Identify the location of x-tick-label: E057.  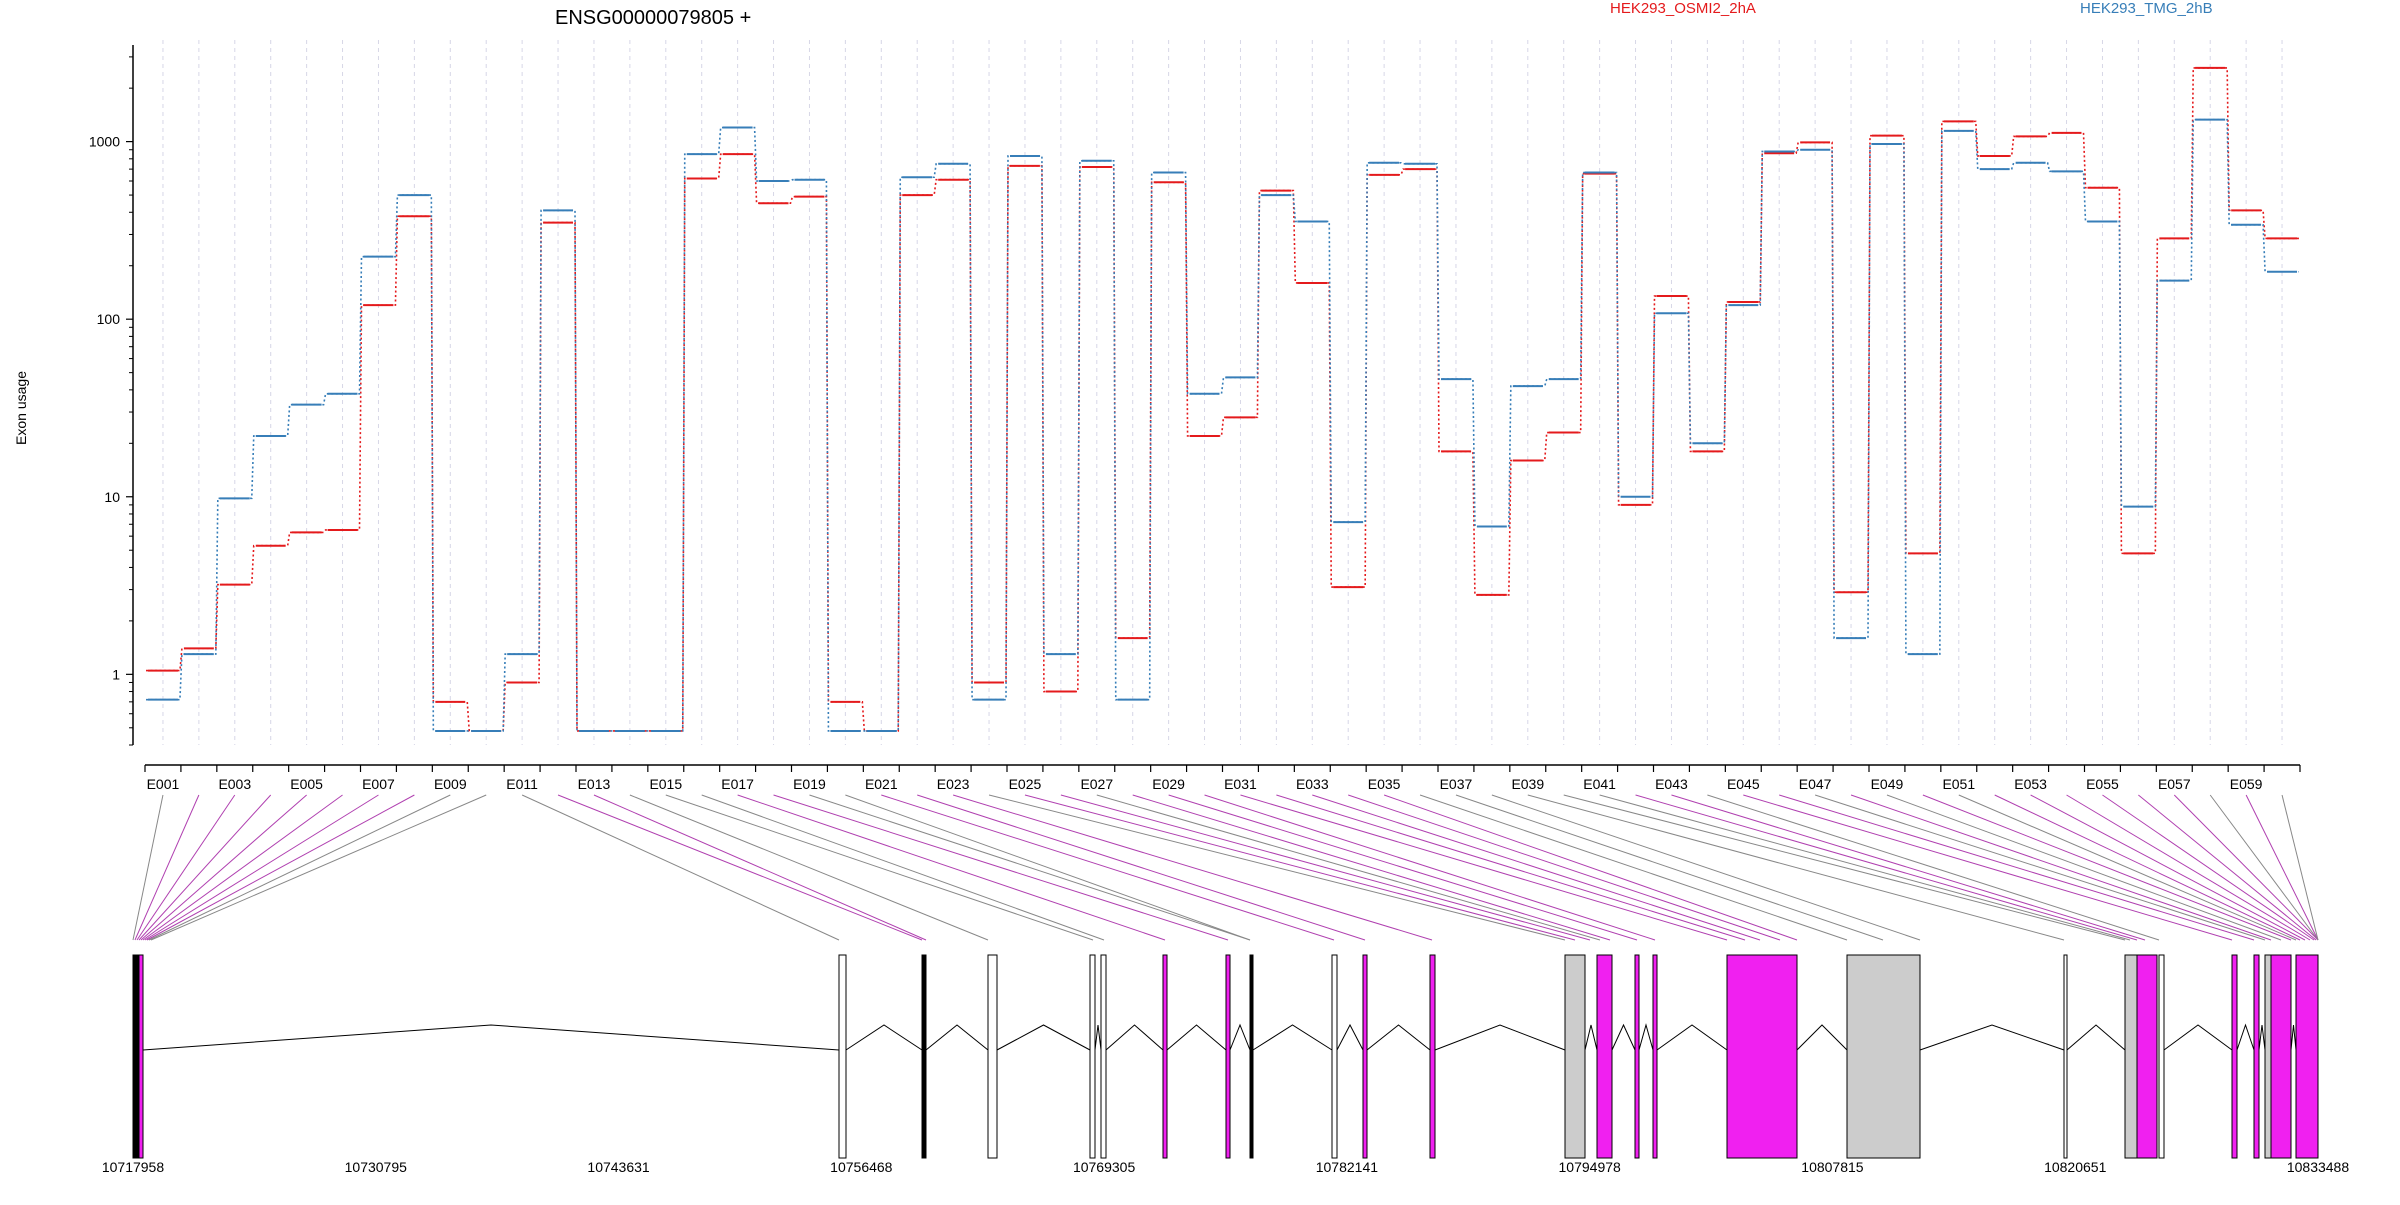
(2174, 784).